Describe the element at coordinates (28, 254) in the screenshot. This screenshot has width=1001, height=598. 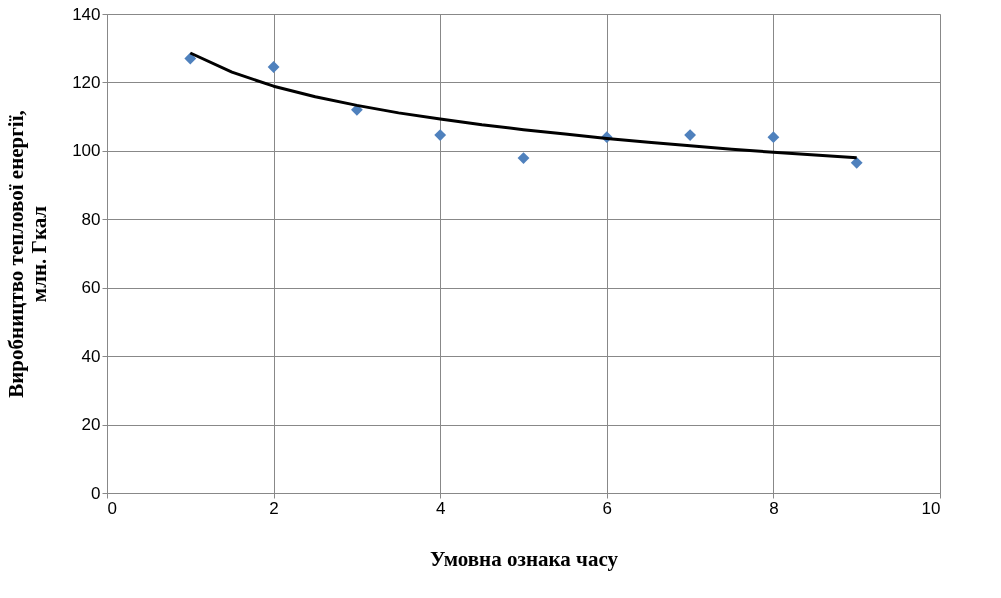
I see `y-axis-title: Виробництво теплової енергії, млн. Гкал` at that location.